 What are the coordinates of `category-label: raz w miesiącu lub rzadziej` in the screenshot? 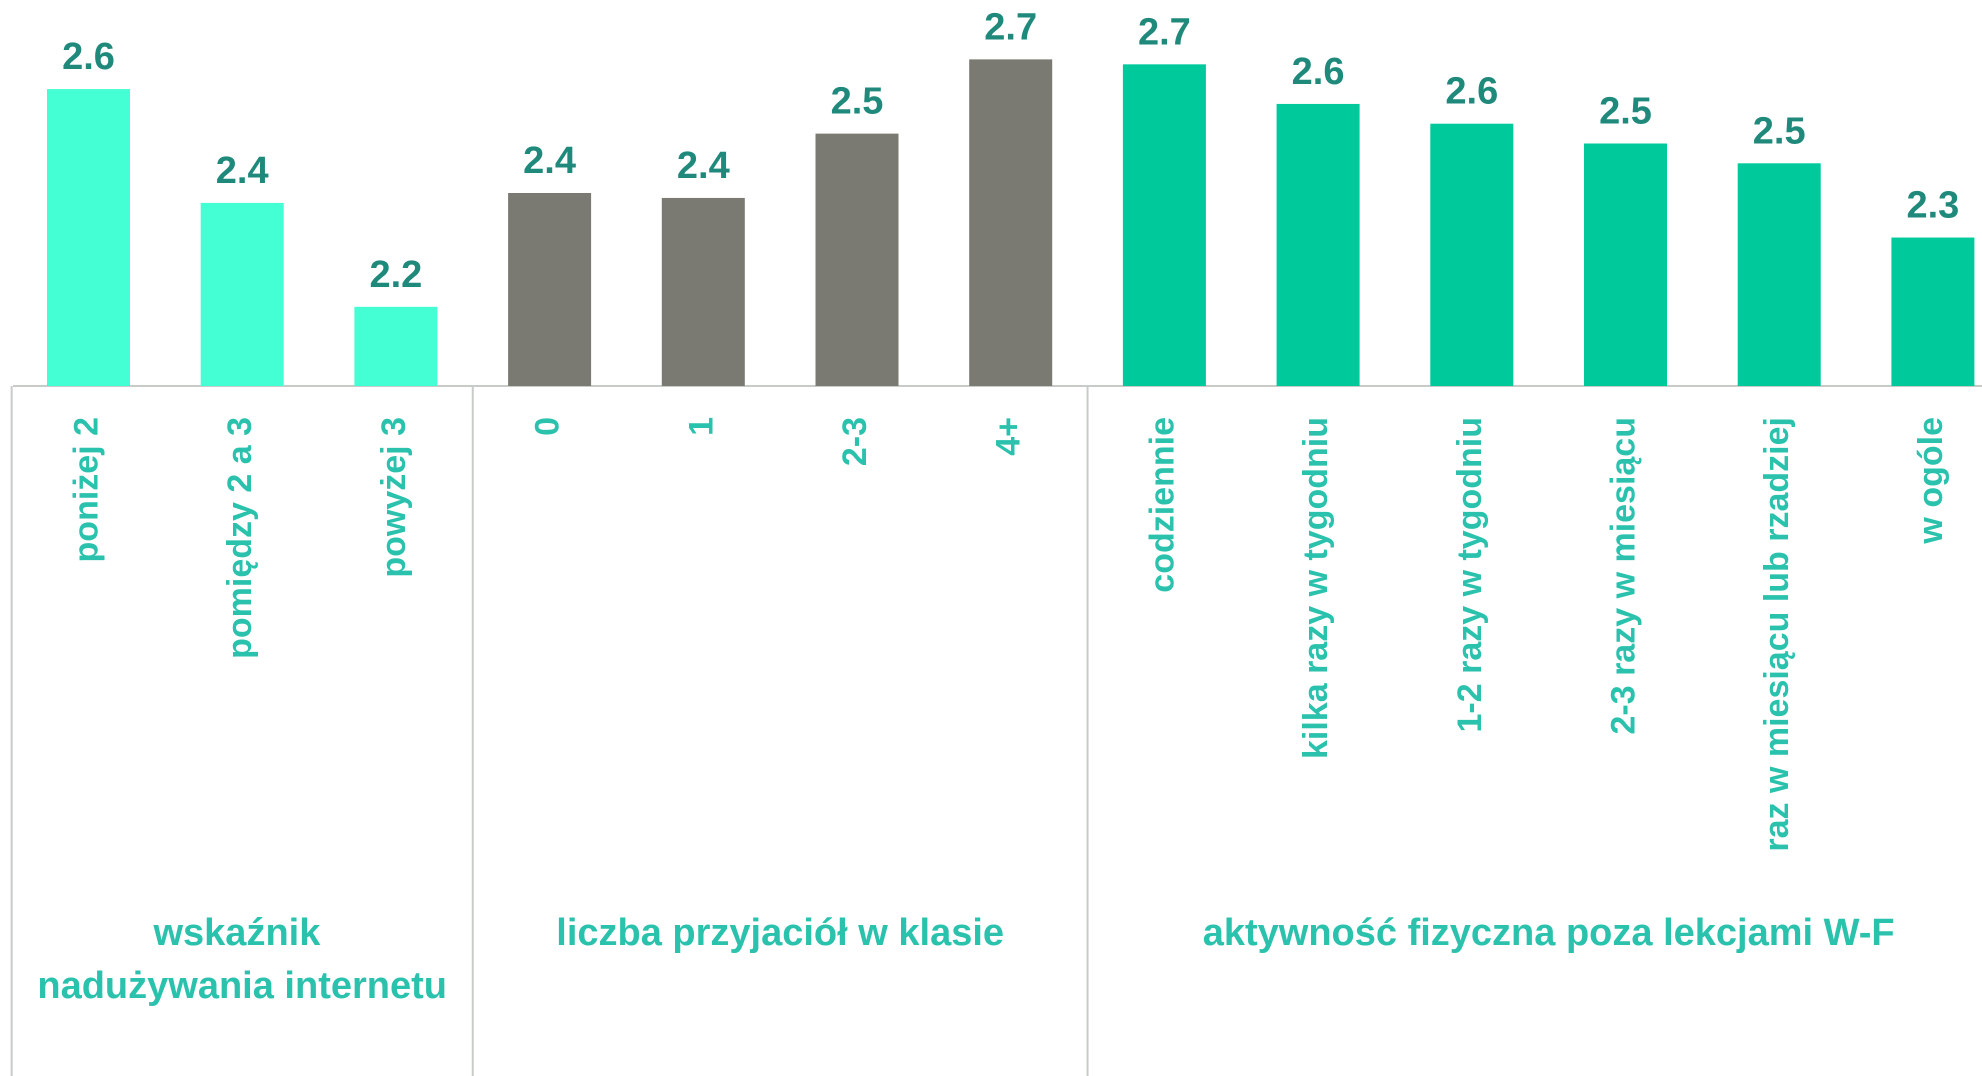 It's located at (1777, 634).